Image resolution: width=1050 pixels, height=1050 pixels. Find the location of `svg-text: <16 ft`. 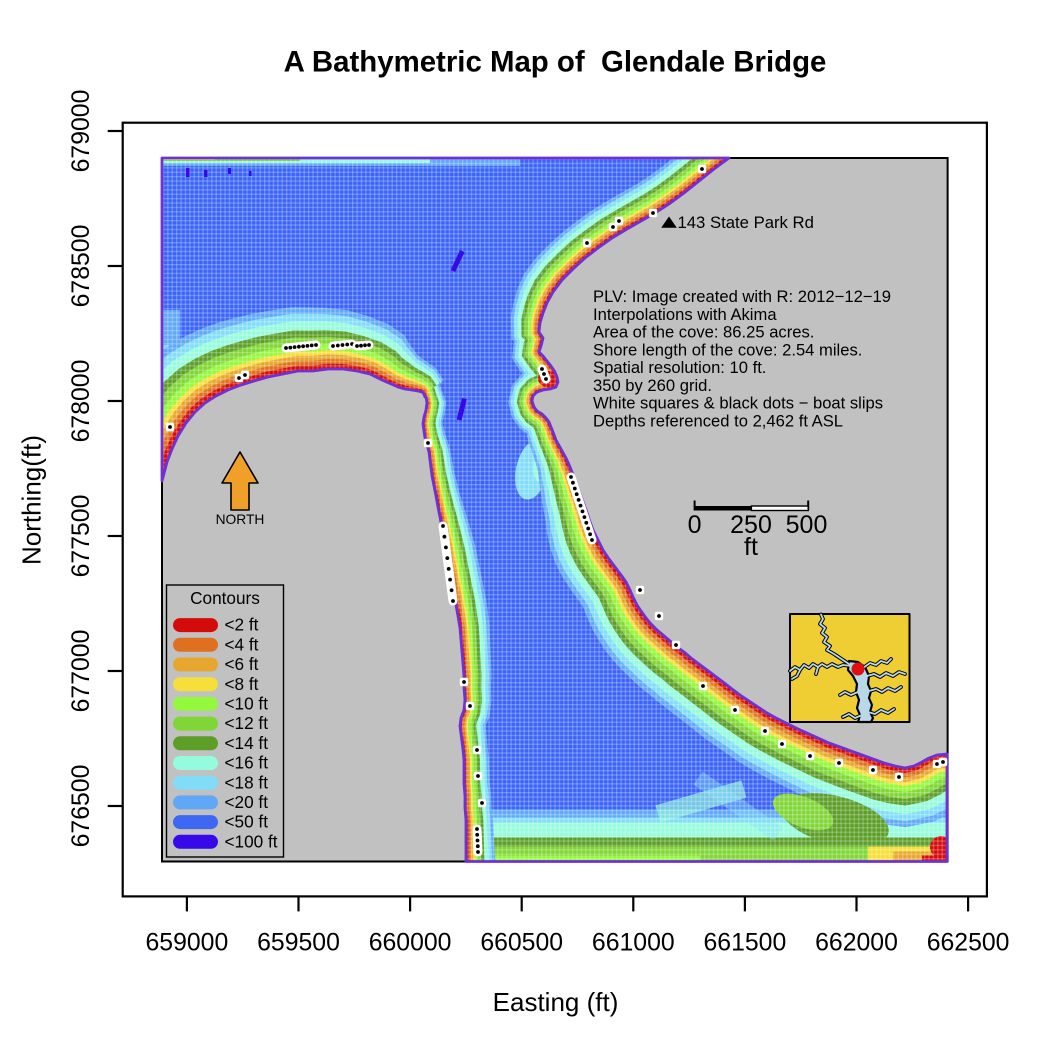

svg-text: <16 ft is located at coordinates (247, 763).